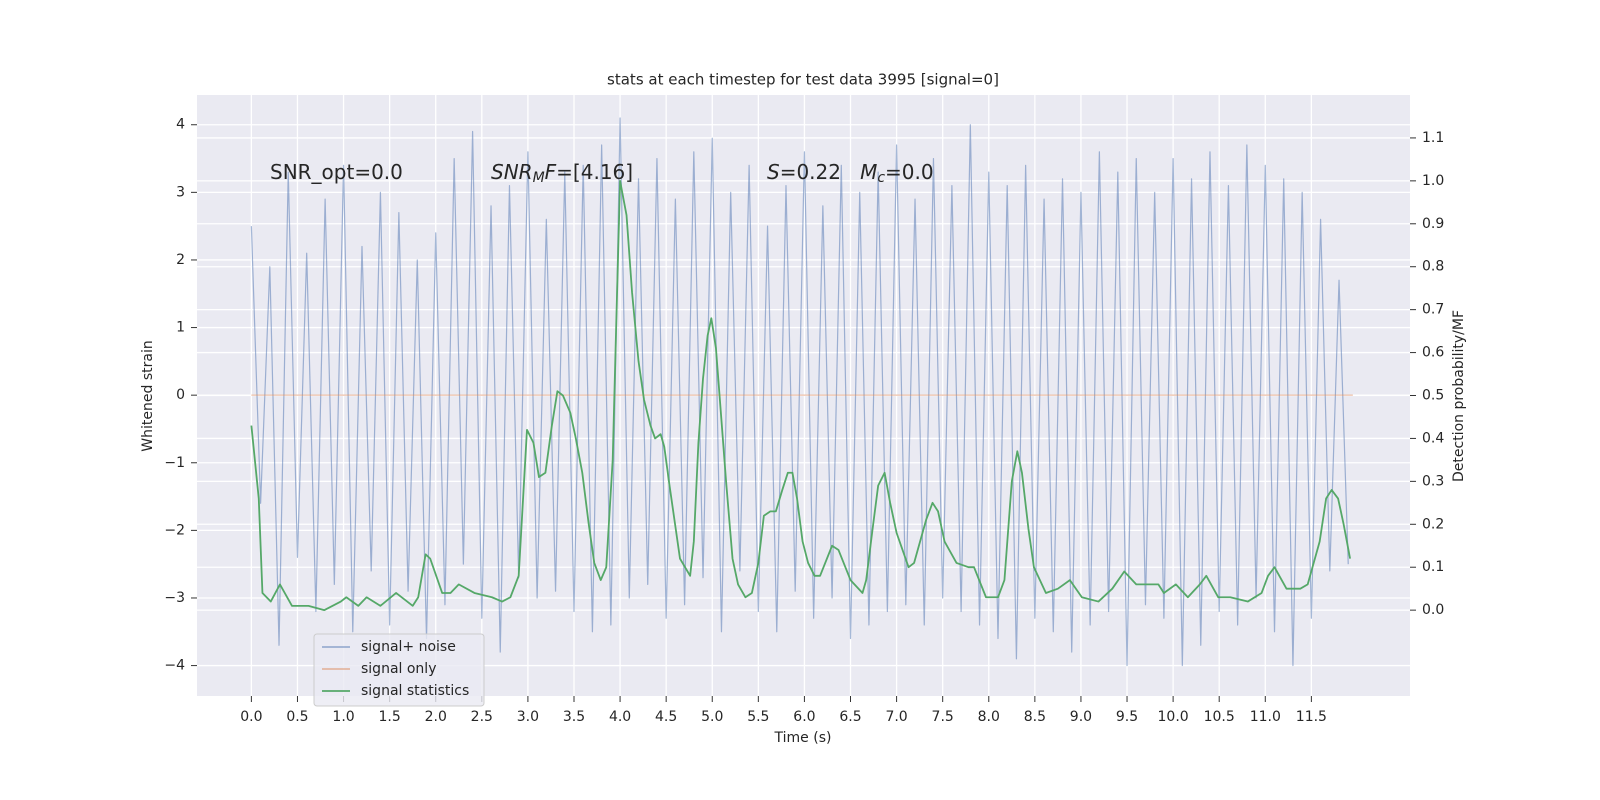 Image resolution: width=1600 pixels, height=800 pixels. What do you see at coordinates (1433, 438) in the screenshot?
I see `y2-tick-label: 0.4` at bounding box center [1433, 438].